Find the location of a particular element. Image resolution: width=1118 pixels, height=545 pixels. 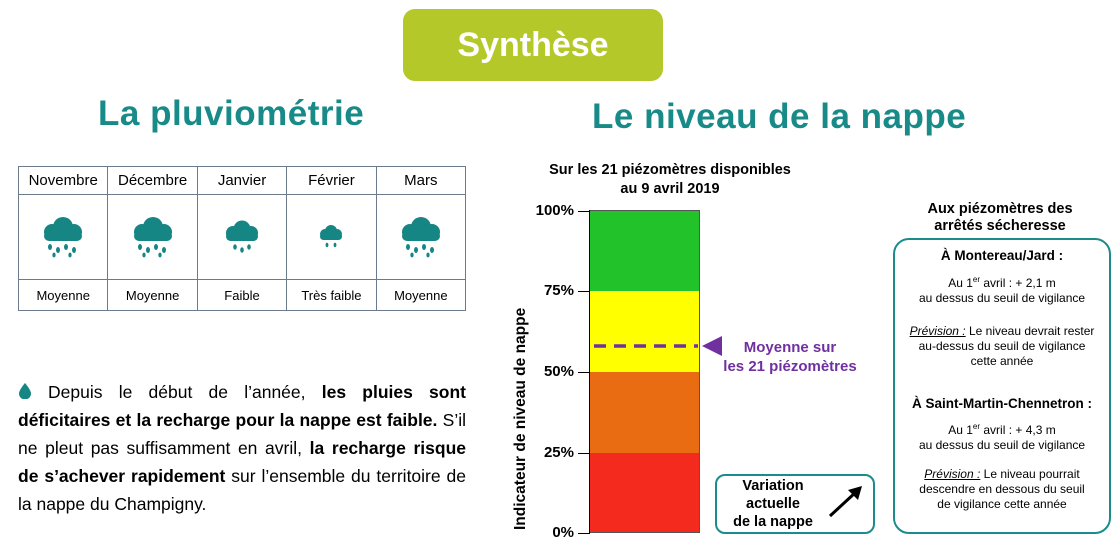

synthese-badge: Synthèse is located at coordinates (533, 45).